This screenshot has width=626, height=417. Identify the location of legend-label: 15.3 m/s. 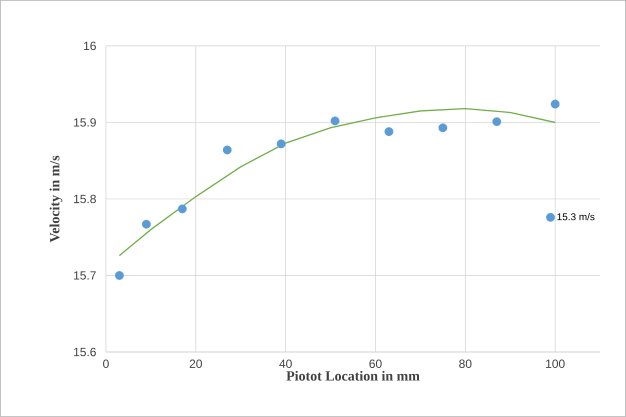
(576, 216).